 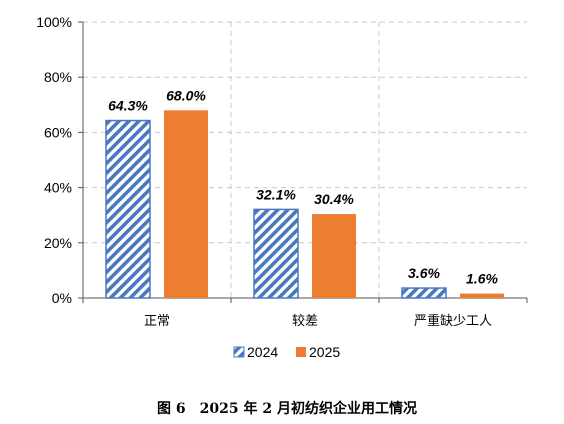 What do you see at coordinates (239, 352) in the screenshot?
I see `legend-swatch-2024` at bounding box center [239, 352].